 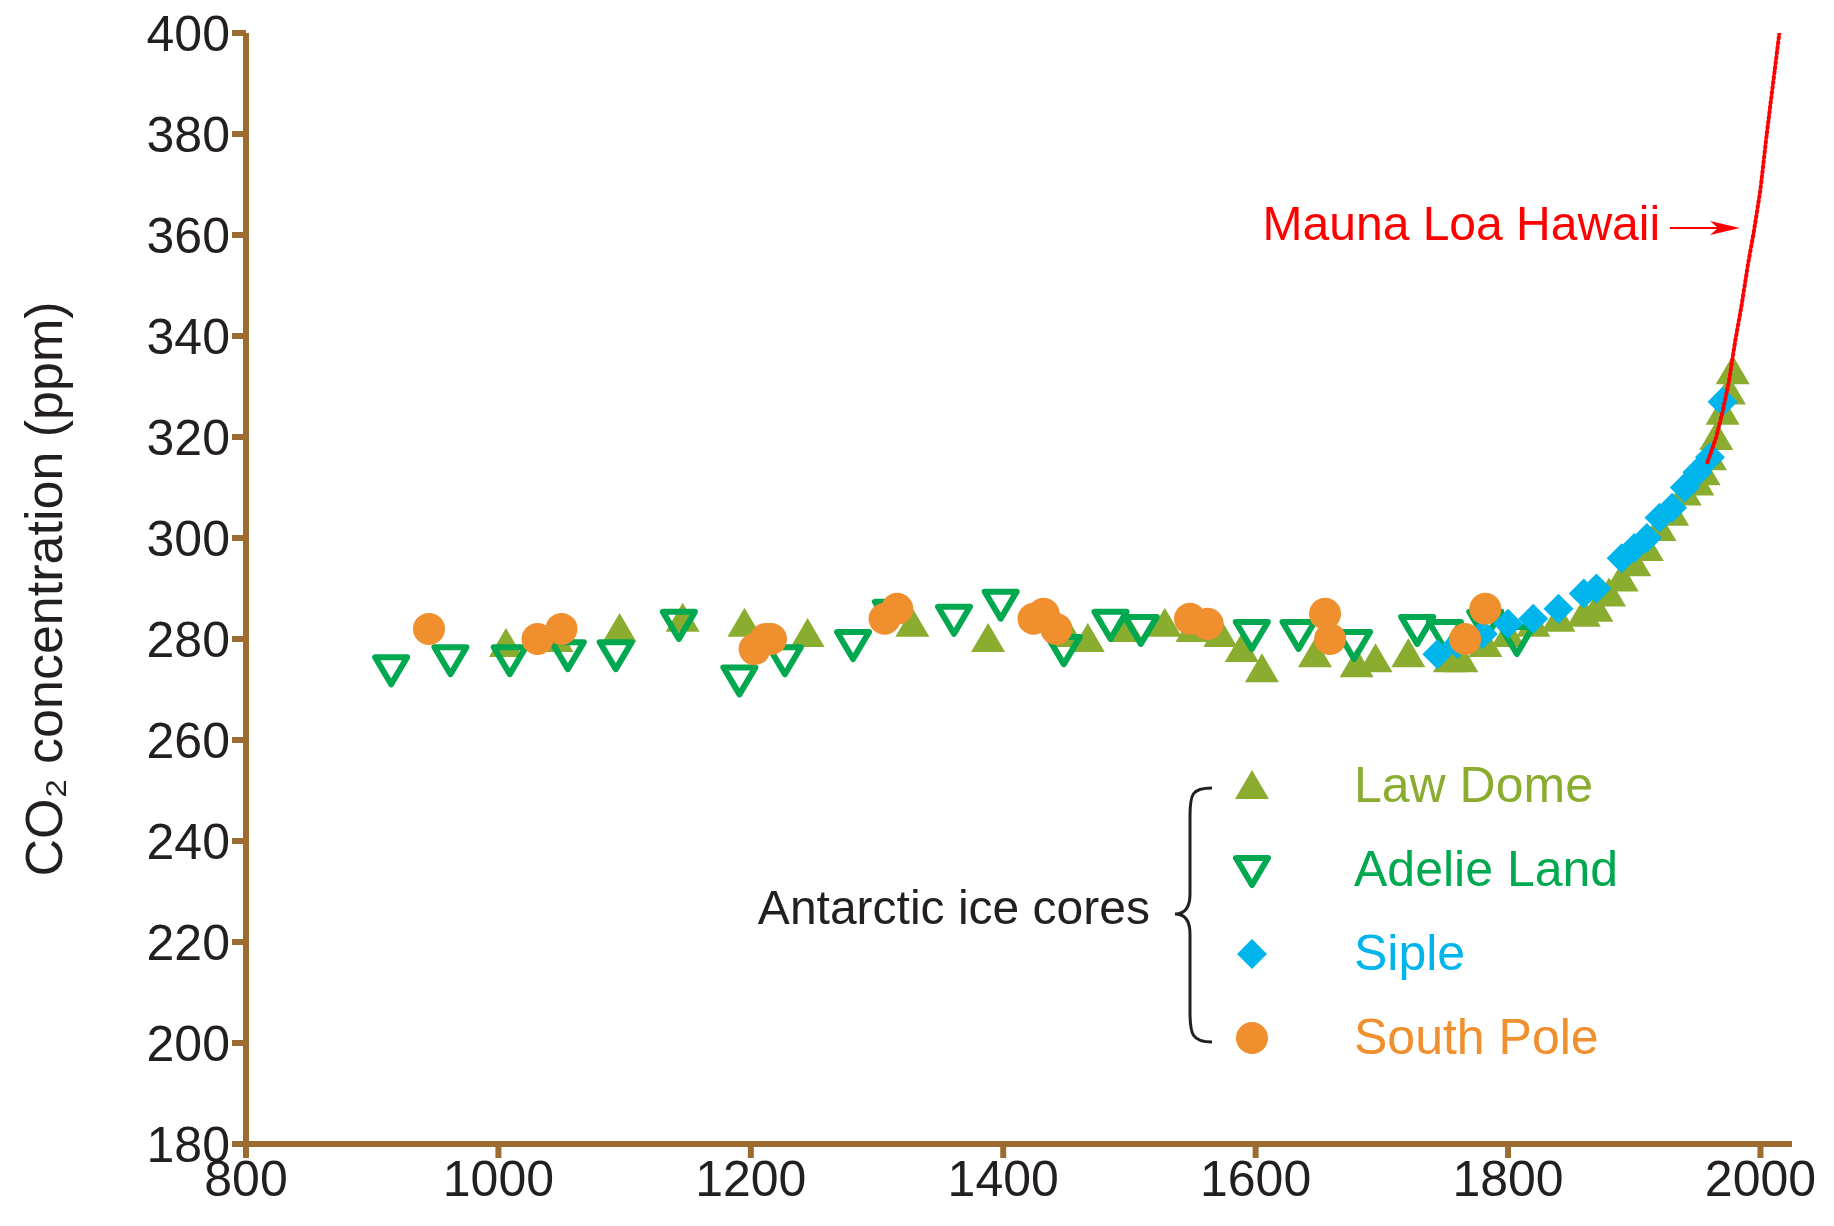 What do you see at coordinates (188, 639) in the screenshot?
I see `y-tick-label: 280` at bounding box center [188, 639].